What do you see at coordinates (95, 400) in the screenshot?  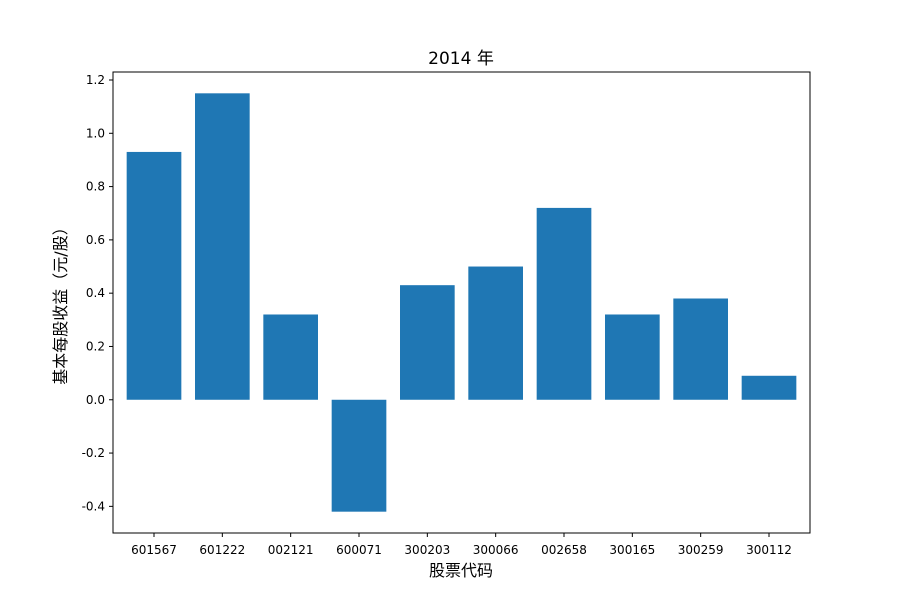 I see `y-tick-label: 0.0` at bounding box center [95, 400].